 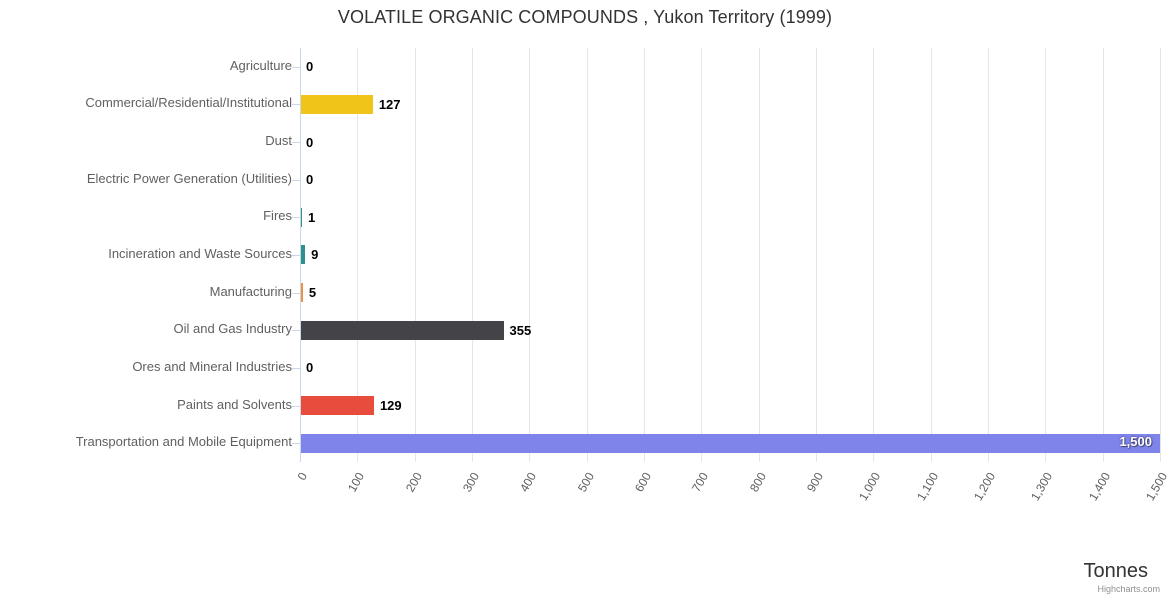 I want to click on x-axis-tick-label: 1,500, so click(x=1156, y=487).